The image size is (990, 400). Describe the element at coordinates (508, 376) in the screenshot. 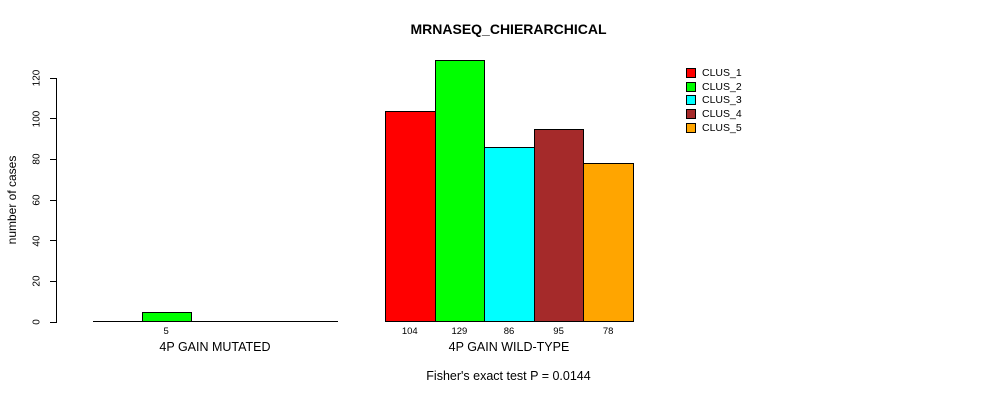

I see `fisher-test-annotation: Fisher's exact test P = 0.0144` at that location.